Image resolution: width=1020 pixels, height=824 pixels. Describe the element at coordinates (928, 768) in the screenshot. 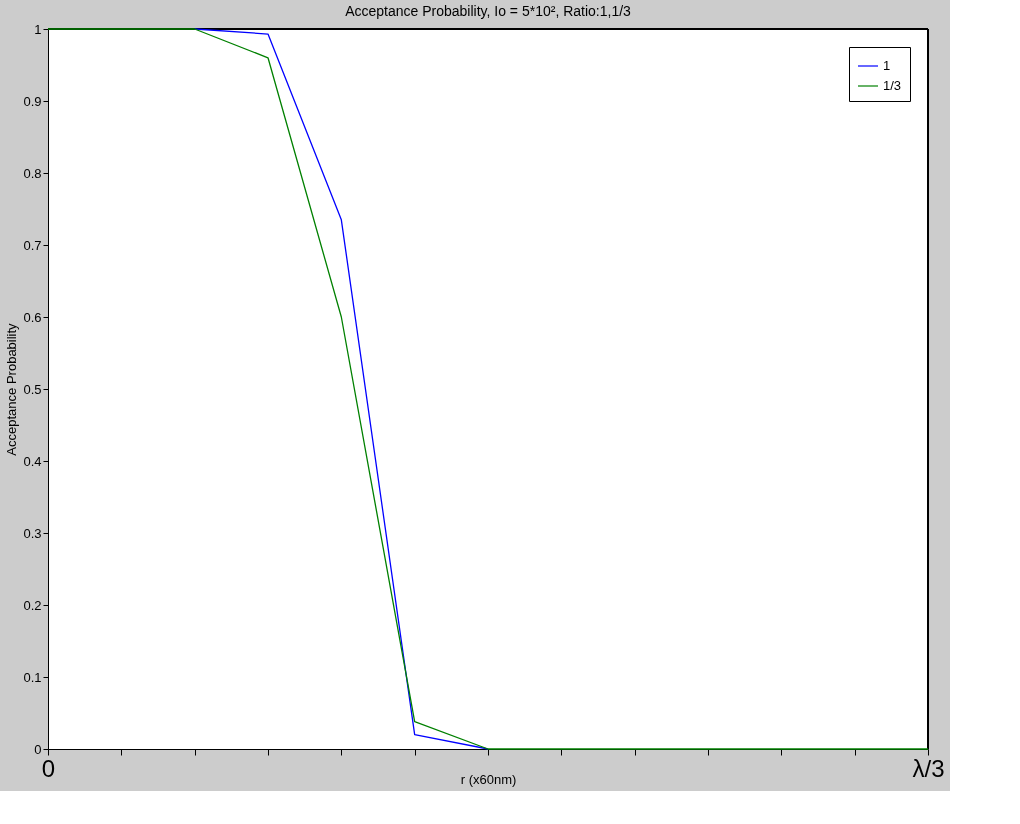

I see `x-tick-label: λ/3` at that location.